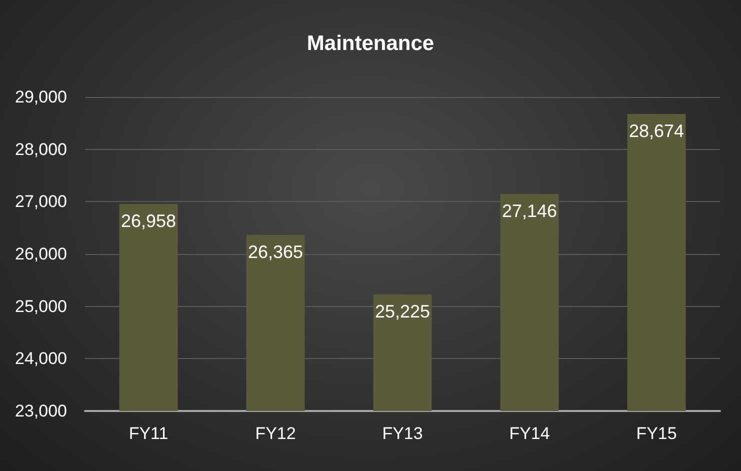  What do you see at coordinates (402, 312) in the screenshot?
I see `data-label: 25,225` at bounding box center [402, 312].